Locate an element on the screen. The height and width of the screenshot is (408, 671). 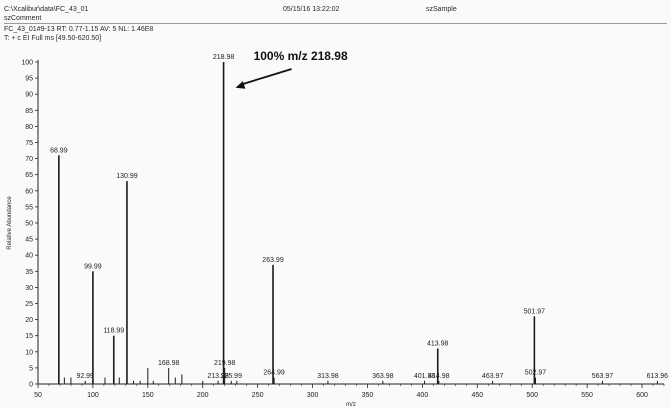
y-tick-label: 30 is located at coordinates (29, 288).